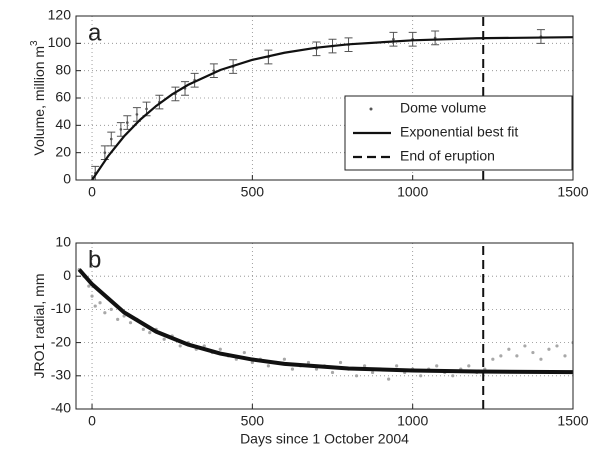 This screenshot has width=603, height=452. Describe the element at coordinates (63, 151) in the screenshot. I see `y-tick-label: 20` at that location.